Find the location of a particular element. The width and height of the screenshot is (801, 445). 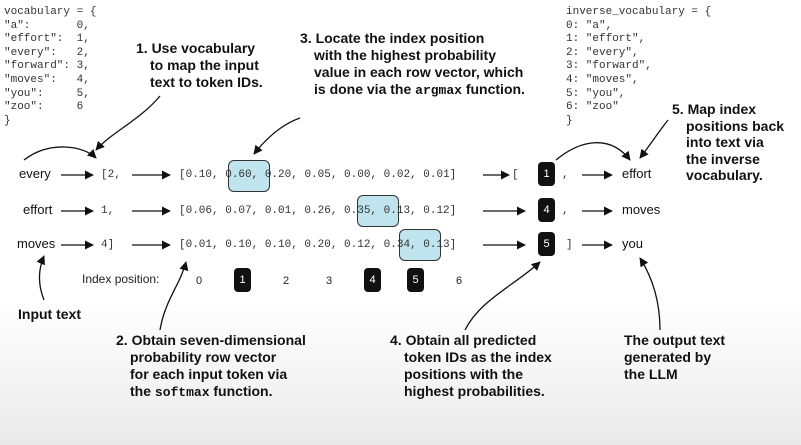

index-value: 0 is located at coordinates (199, 281).